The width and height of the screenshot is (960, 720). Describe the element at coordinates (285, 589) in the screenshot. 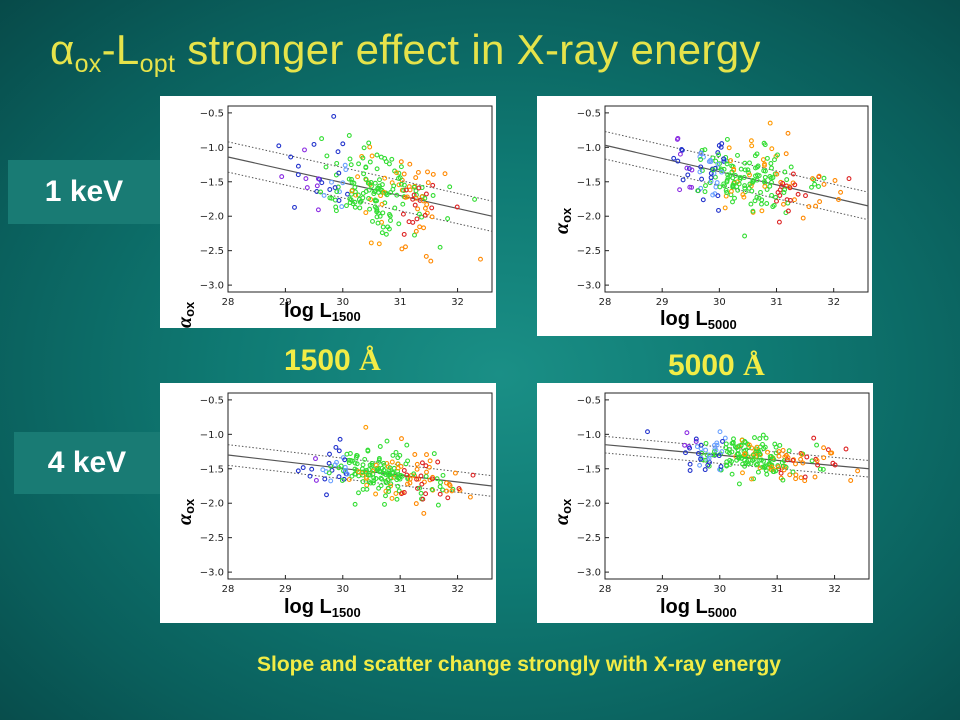

I see `x-tick-label: 29` at that location.